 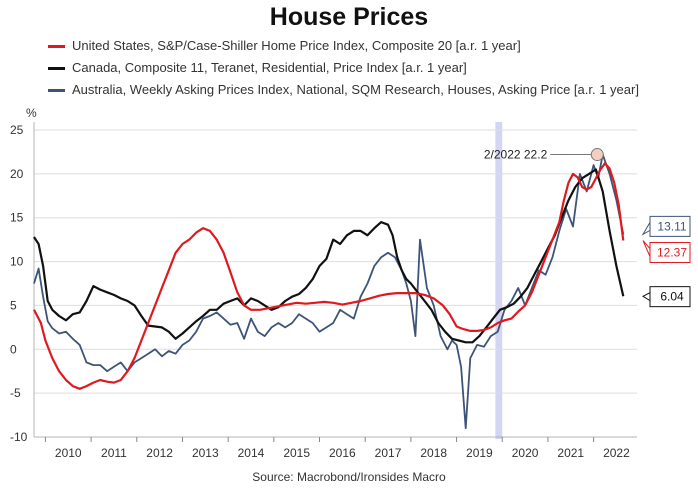 I want to click on y-tick-label: -5, so click(x=15, y=393).